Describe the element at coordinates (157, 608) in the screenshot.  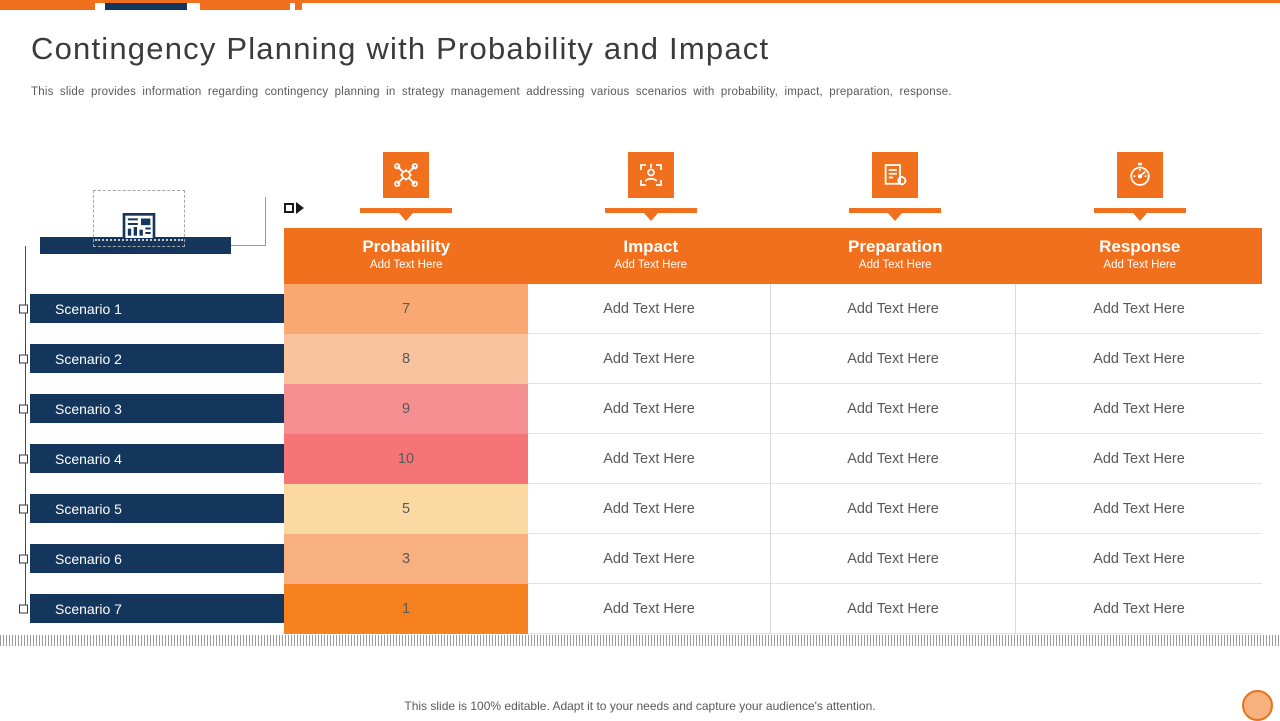
I see `scenario-label: Scenario 7` at that location.